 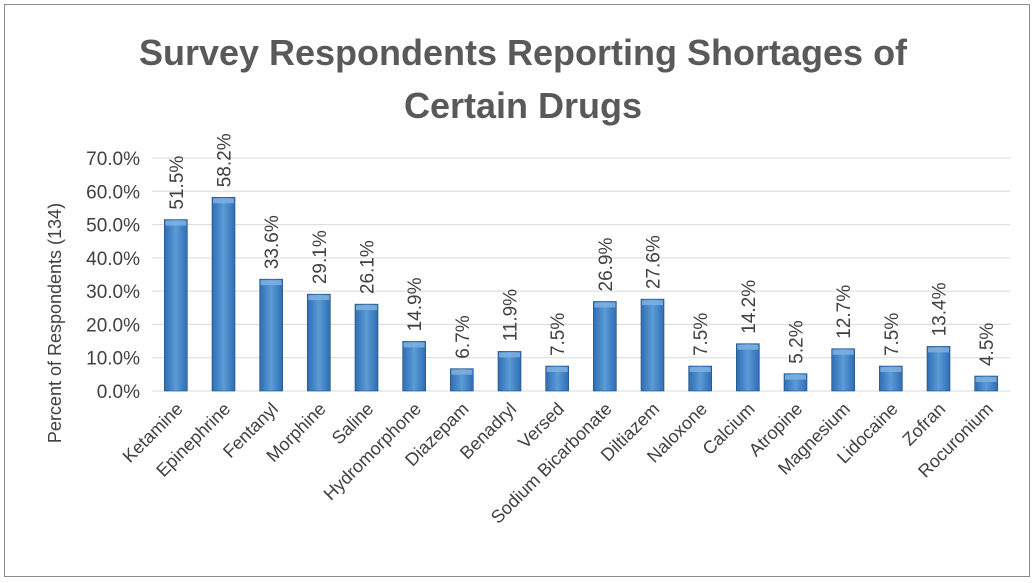 I want to click on y-tick-label: 50.0%, so click(x=113, y=226).